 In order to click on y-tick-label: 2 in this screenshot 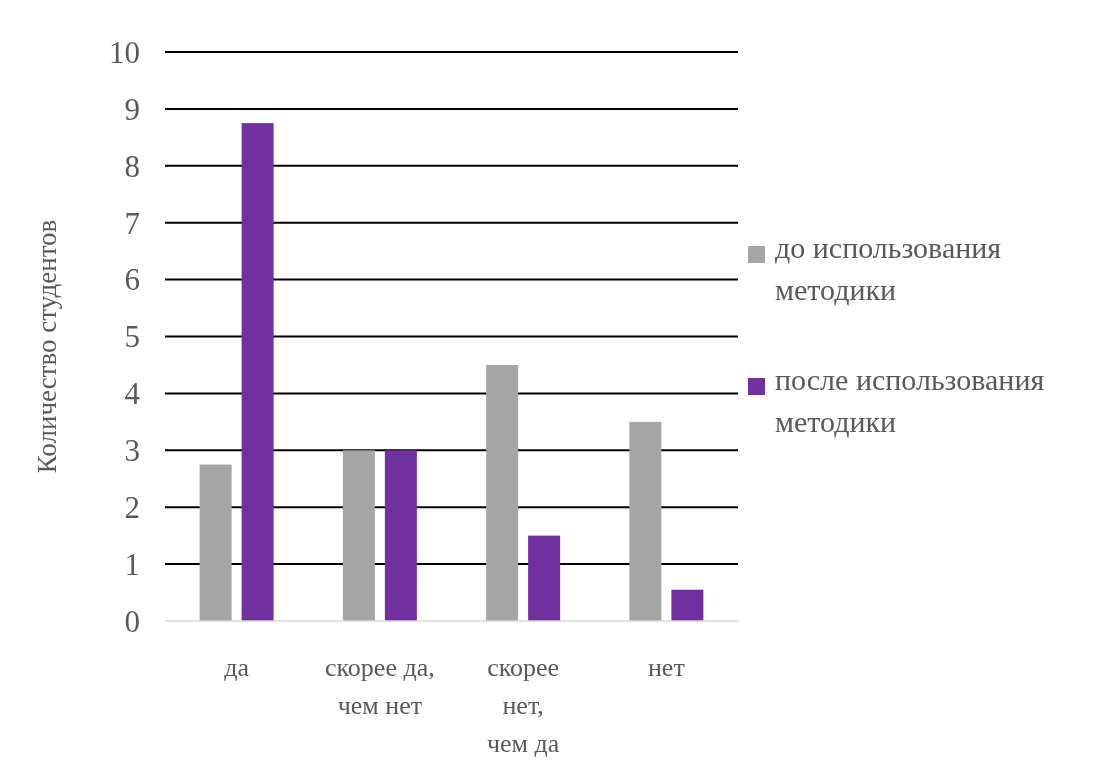, I will do `click(132, 508)`.